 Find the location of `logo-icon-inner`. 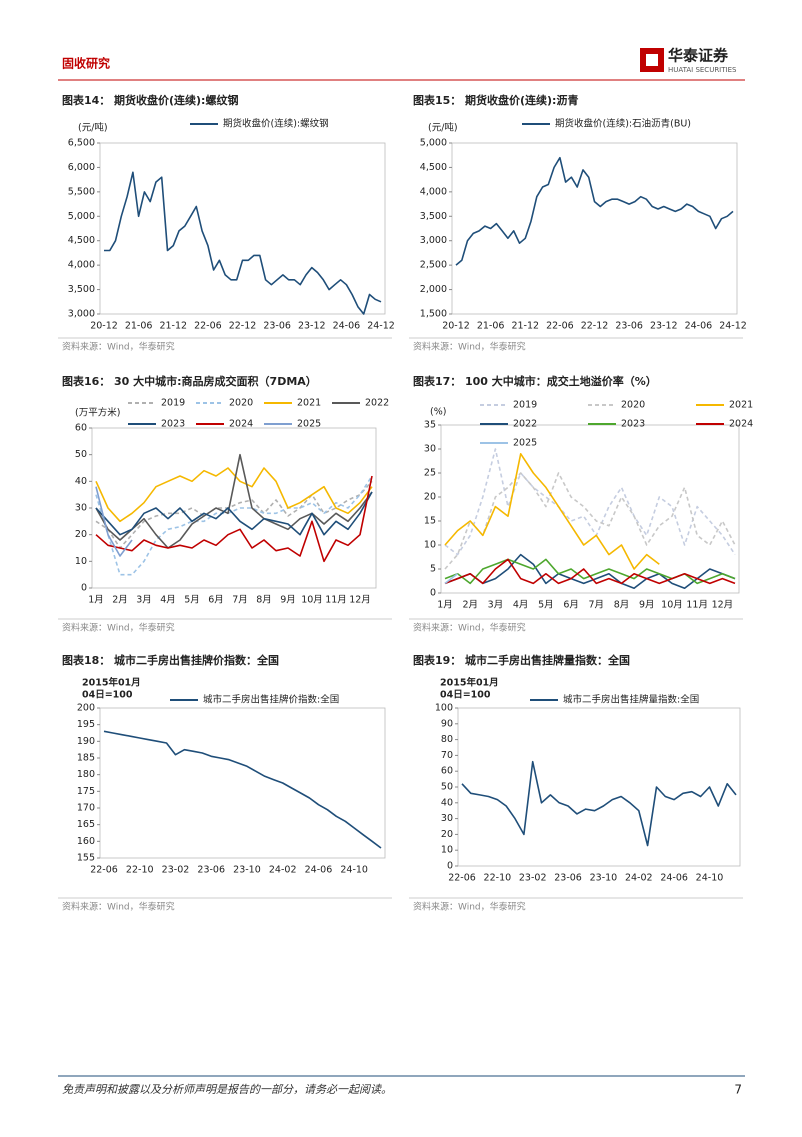

logo-icon-inner is located at coordinates (652, 60).